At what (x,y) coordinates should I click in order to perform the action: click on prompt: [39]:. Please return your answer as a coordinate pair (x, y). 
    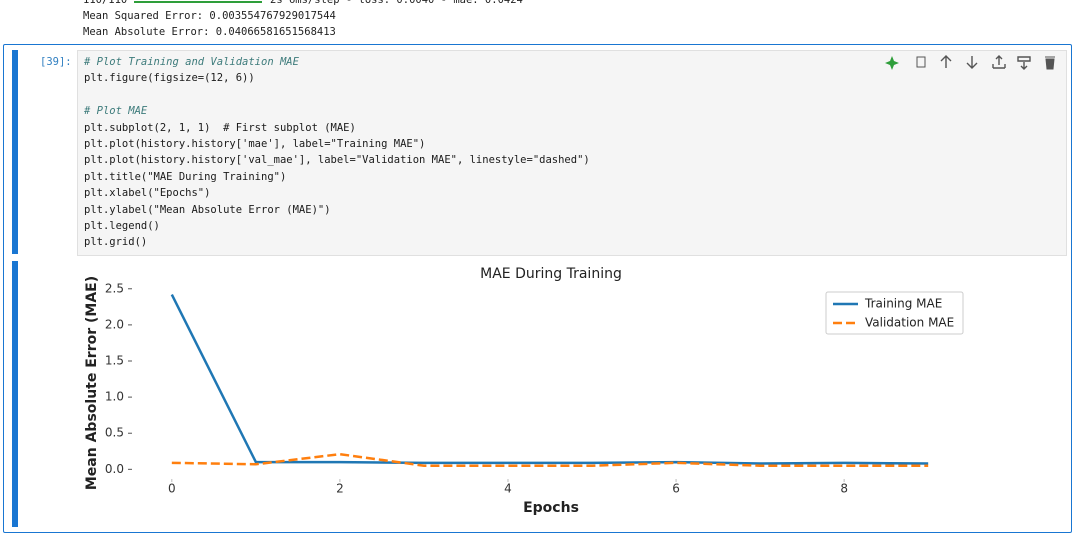
    Looking at the image, I should click on (56, 62).